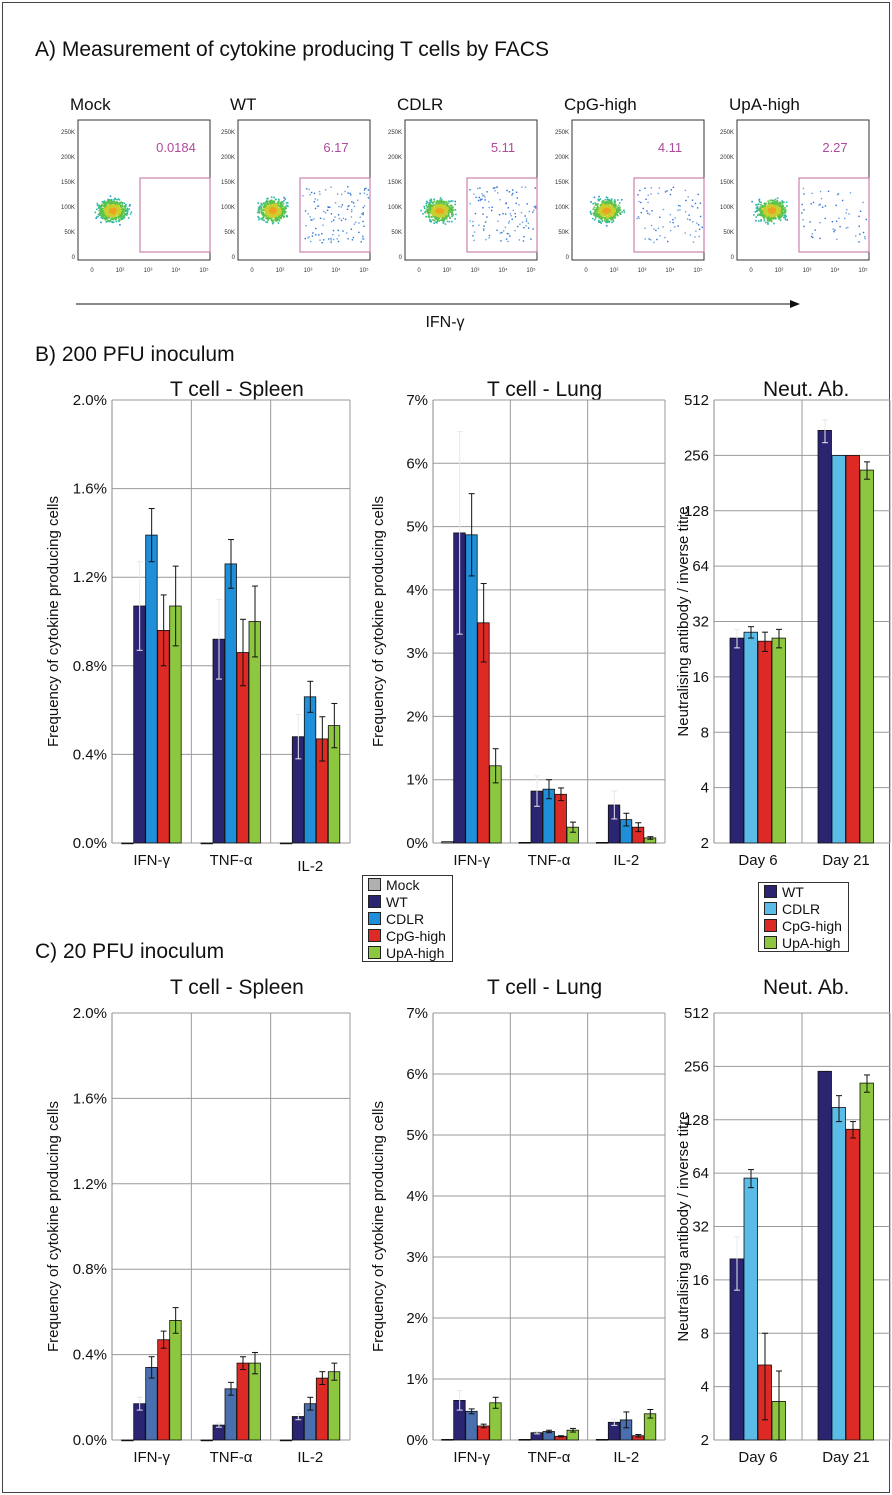 The image size is (892, 1495). What do you see at coordinates (764, 104) in the screenshot?
I see `facs-panel-label-upa-high: UpA-high` at bounding box center [764, 104].